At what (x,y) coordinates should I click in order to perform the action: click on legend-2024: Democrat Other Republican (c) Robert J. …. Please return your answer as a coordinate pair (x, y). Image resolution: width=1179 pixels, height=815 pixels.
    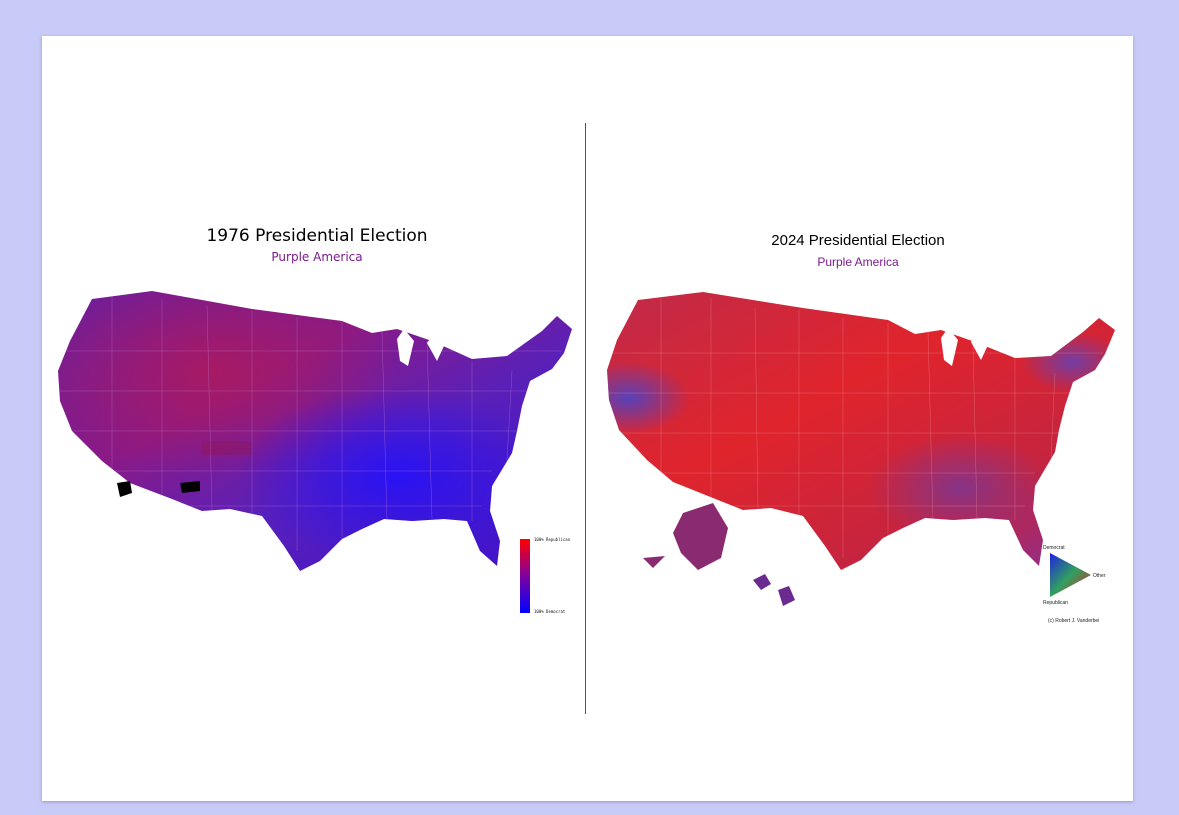
    Looking at the image, I should click on (1074, 584).